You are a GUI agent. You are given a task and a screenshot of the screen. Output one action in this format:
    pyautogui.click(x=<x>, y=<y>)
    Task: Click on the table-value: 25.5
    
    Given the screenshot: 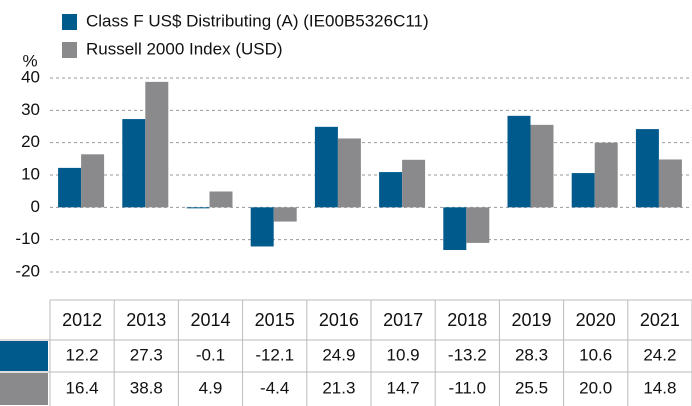 What is the action you would take?
    pyautogui.click(x=531, y=387)
    